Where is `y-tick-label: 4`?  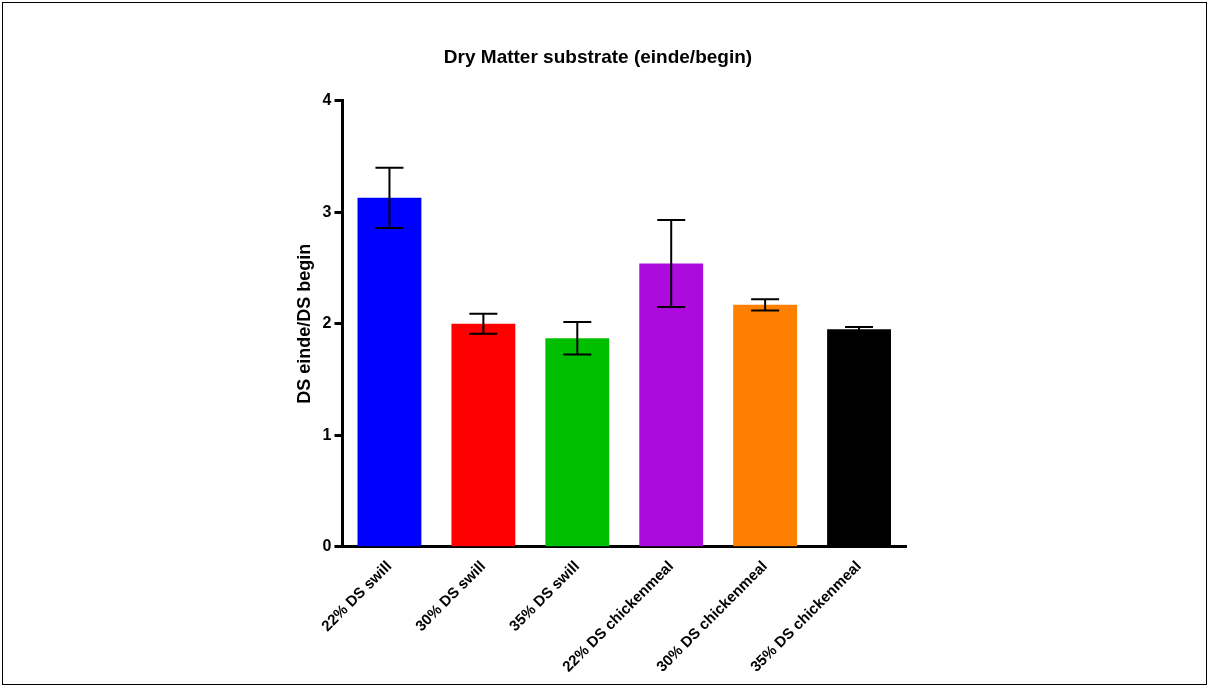 y-tick-label: 4 is located at coordinates (327, 100).